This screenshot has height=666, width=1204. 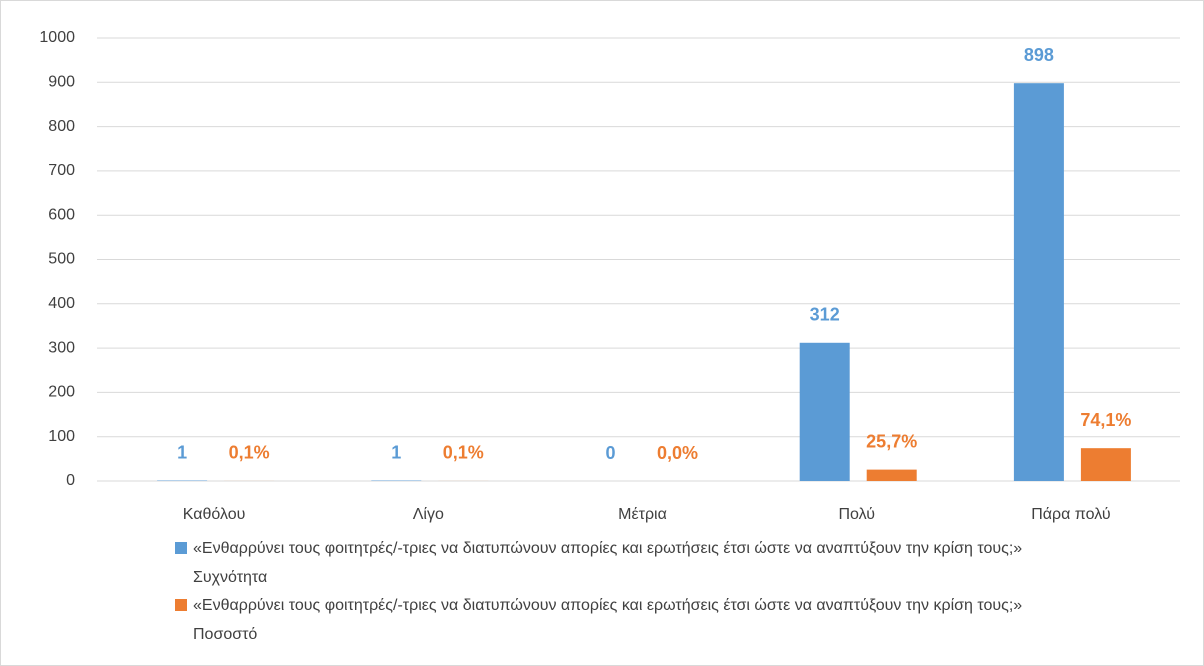 I want to click on y-tick-label: 1000, so click(x=57, y=37).